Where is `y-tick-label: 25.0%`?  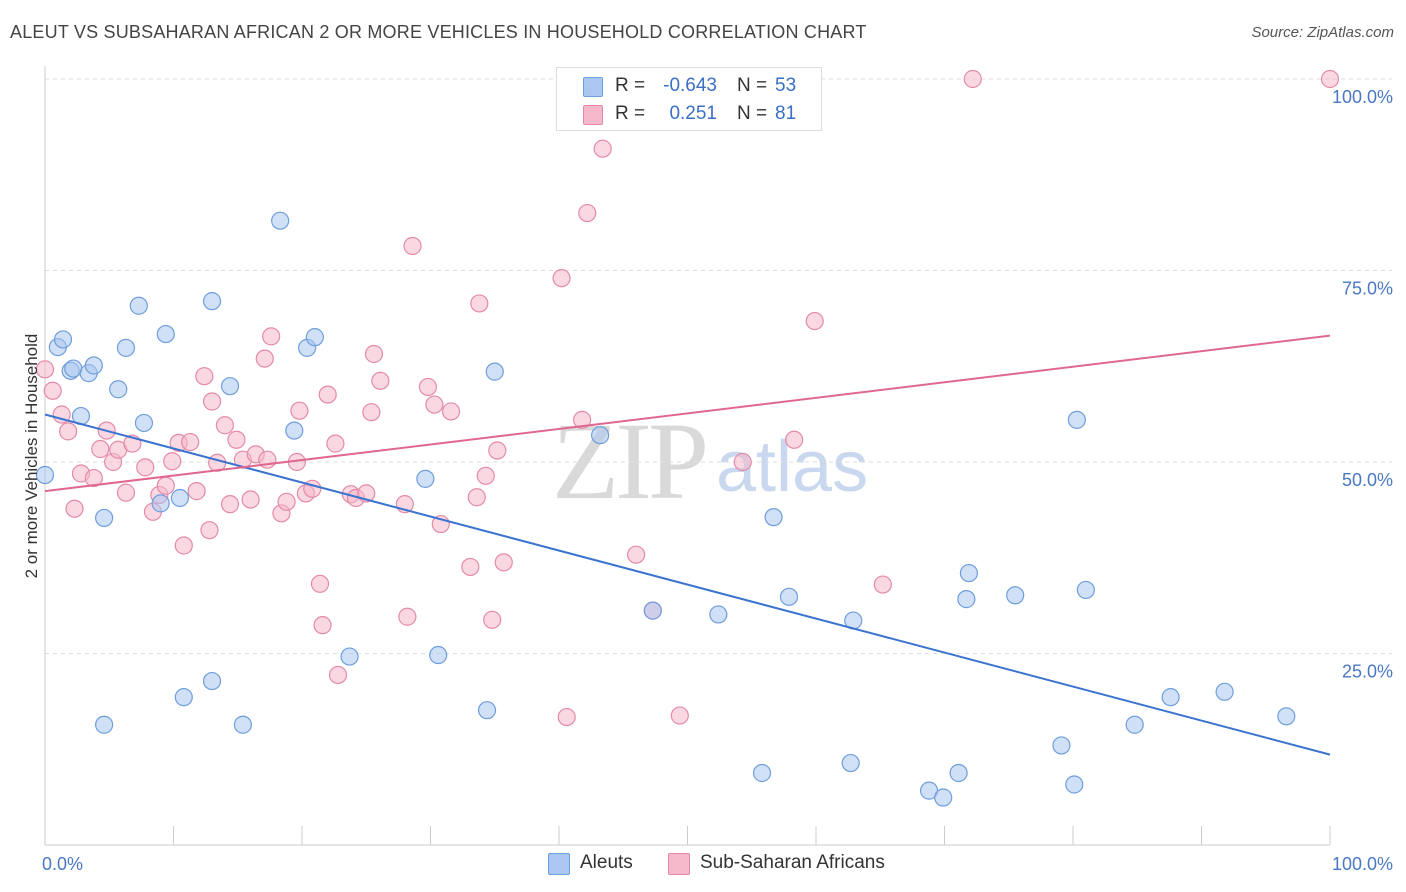 y-tick-label: 25.0% is located at coordinates (1367, 672).